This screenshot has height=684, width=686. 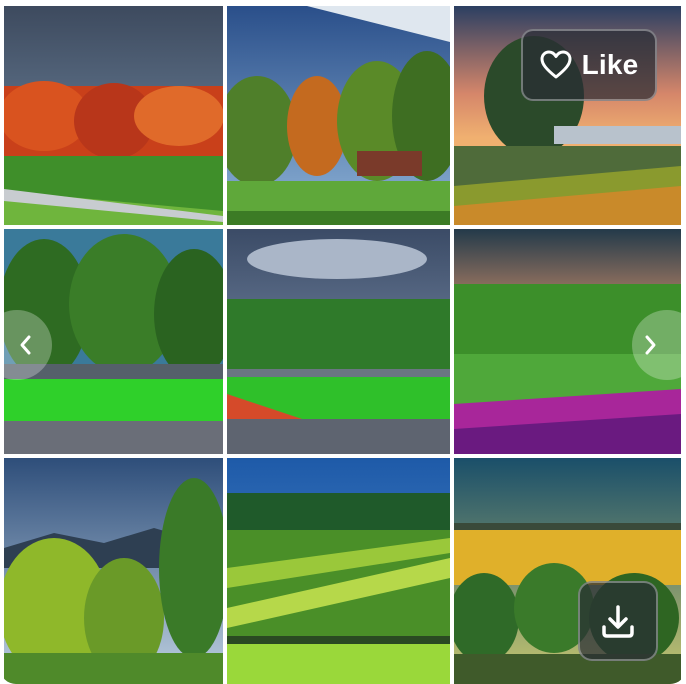 I want to click on next-image-button, so click(x=659, y=345).